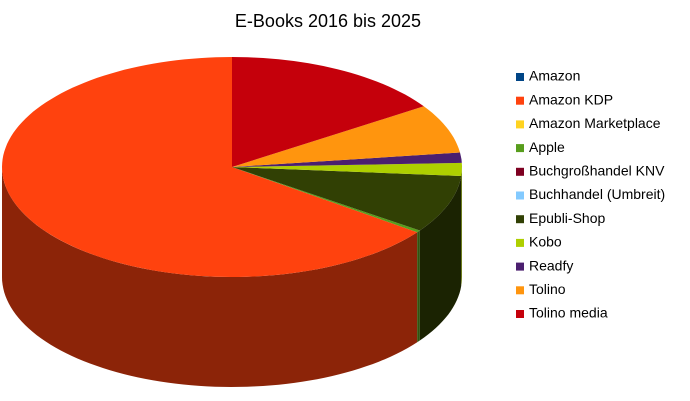  Describe the element at coordinates (547, 147) in the screenshot. I see `legend-label: Apple` at that location.